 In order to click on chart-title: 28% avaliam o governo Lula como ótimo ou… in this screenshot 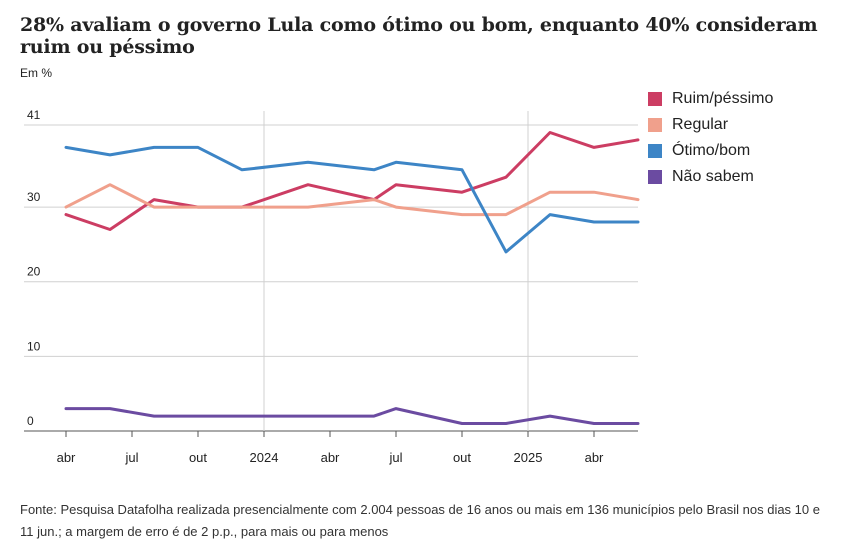, I will do `click(419, 36)`.